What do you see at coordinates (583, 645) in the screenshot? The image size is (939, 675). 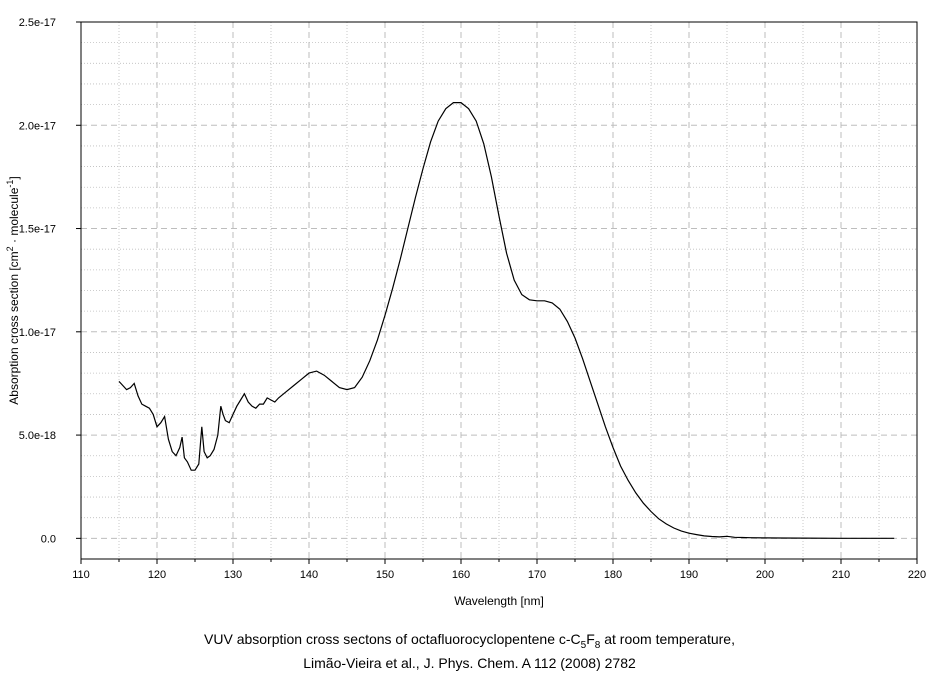 I see `caption-sub-a: 5` at bounding box center [583, 645].